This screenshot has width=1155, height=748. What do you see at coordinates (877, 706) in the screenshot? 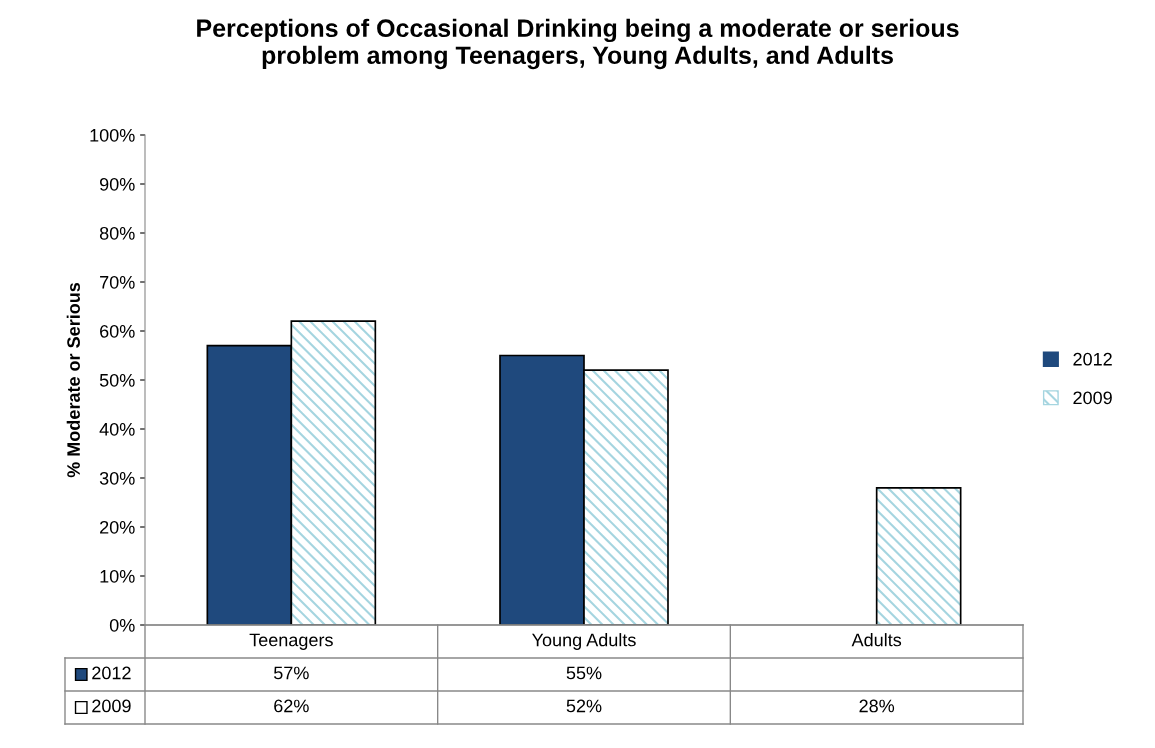
I see `data-label: 28%` at bounding box center [877, 706].